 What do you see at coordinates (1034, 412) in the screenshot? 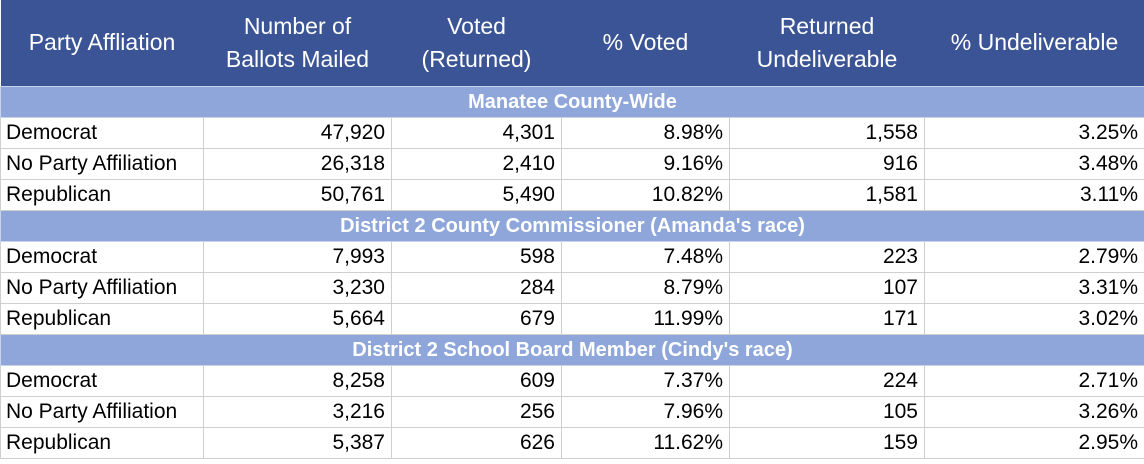
I see `percent-undeliverable-cell: 3.26%` at bounding box center [1034, 412].